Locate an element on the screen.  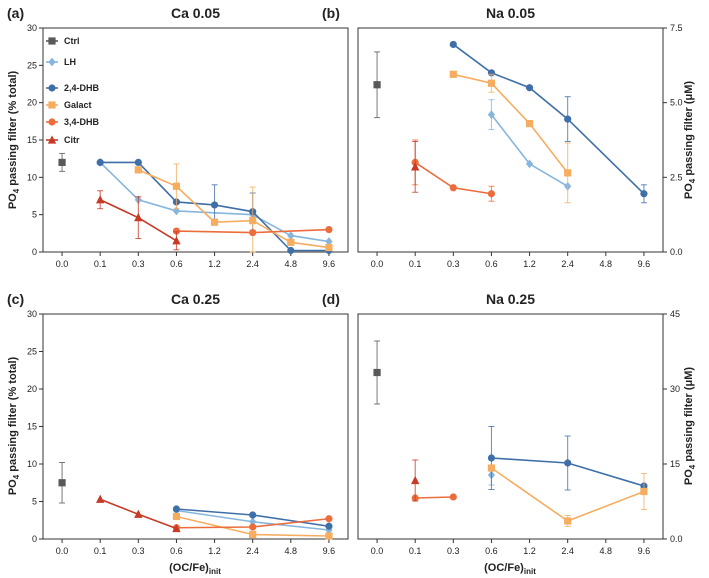
legend-item: Galact is located at coordinates (69, 105).